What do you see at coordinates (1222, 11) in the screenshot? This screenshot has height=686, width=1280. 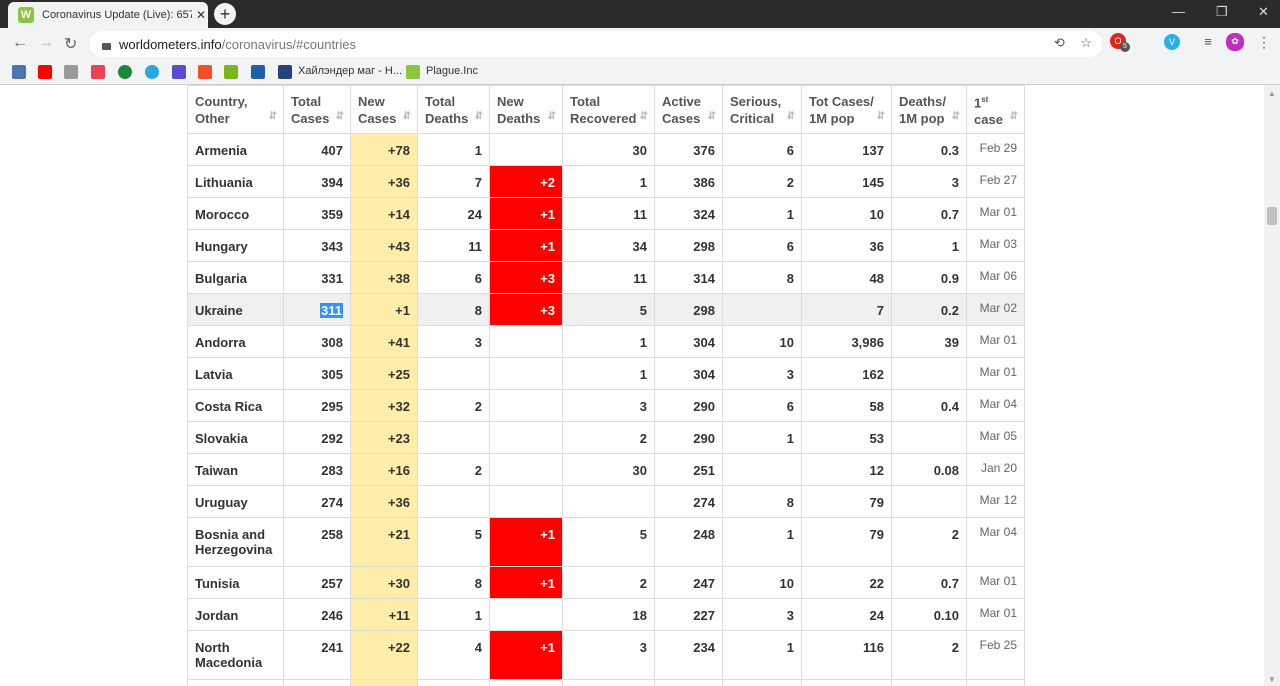 I see `maximize-button: ❐` at bounding box center [1222, 11].